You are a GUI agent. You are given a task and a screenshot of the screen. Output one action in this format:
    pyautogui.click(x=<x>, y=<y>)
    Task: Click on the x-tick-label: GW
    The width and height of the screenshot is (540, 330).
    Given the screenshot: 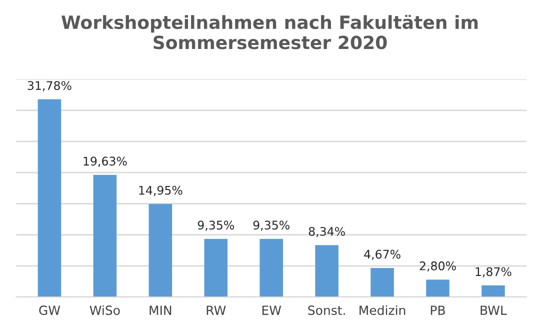 What is the action you would take?
    pyautogui.click(x=49, y=311)
    